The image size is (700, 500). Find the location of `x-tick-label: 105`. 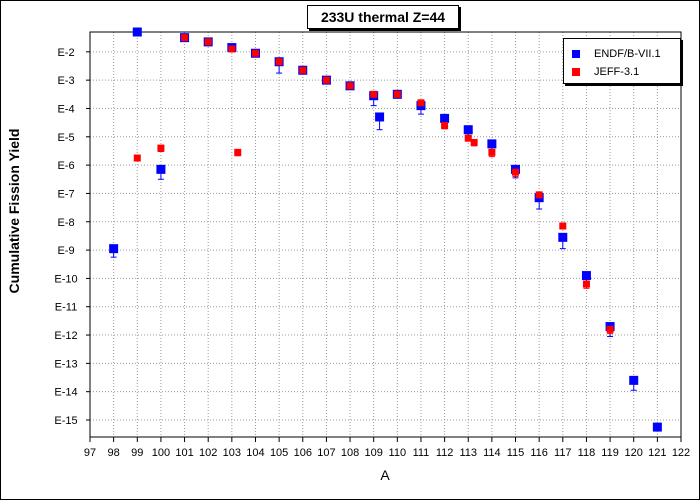

x-tick-label: 105 is located at coordinates (279, 453).